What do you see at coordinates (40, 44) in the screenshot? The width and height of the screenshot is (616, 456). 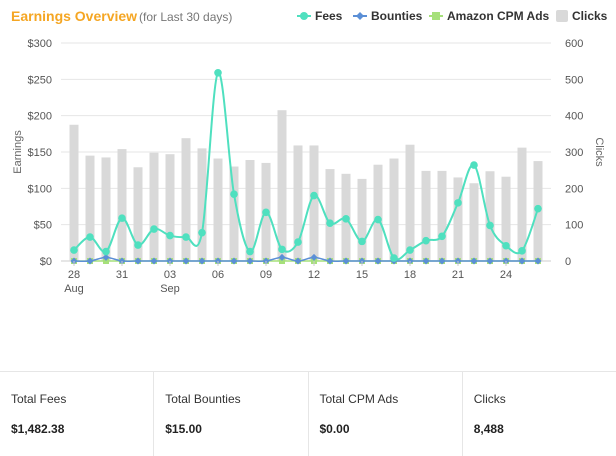 I see `y-left-tick-label: $300` at bounding box center [40, 44].